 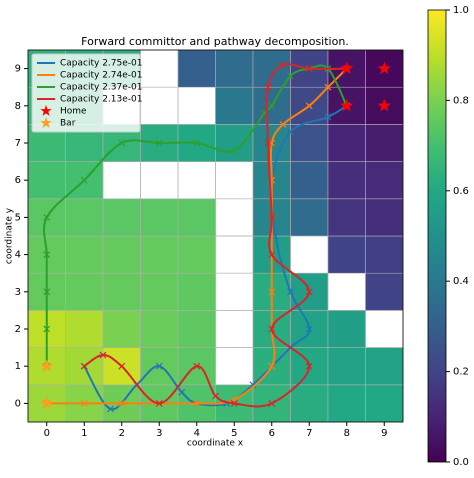 I want to click on y-tick-label: 8, so click(x=18, y=106).